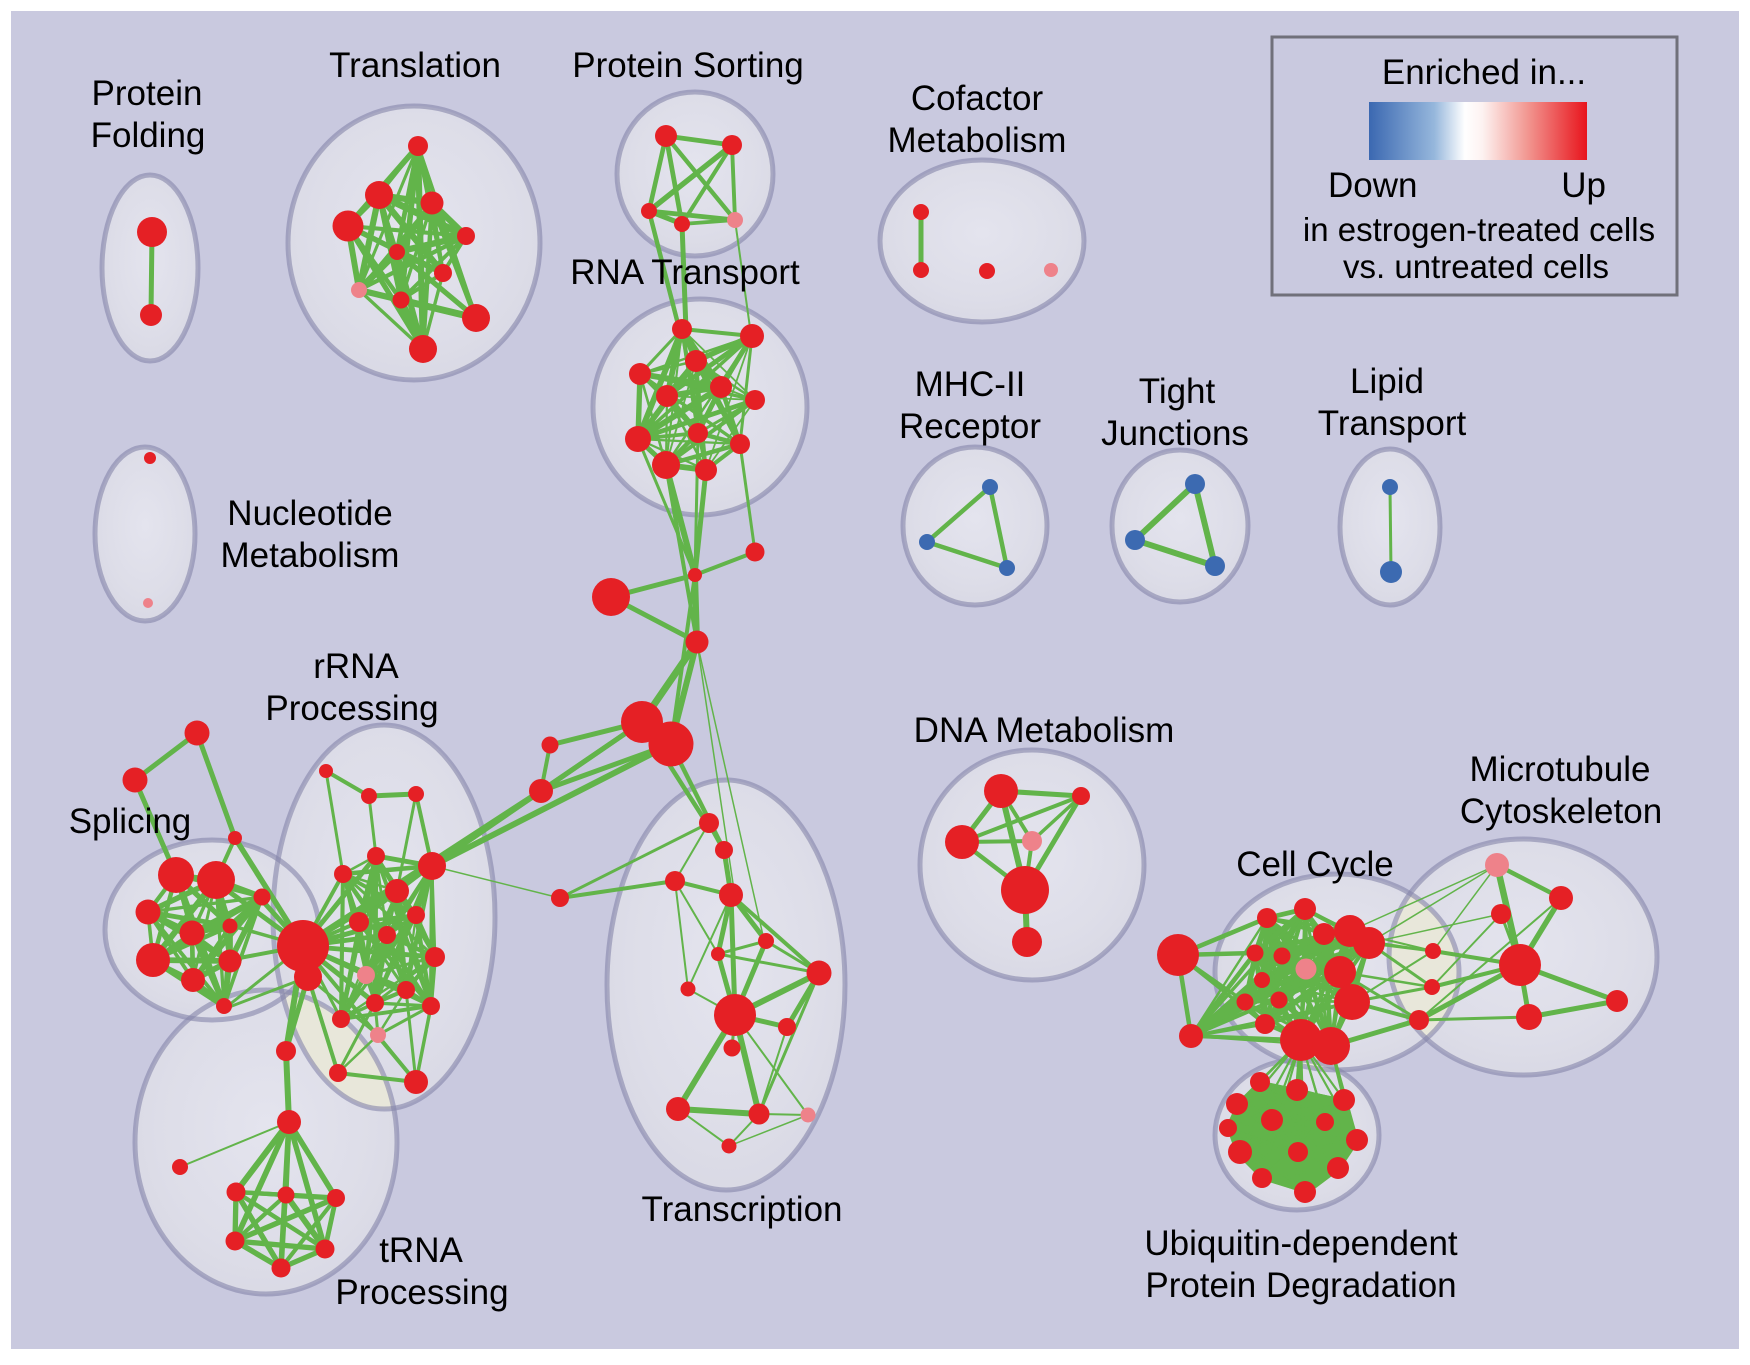 Image resolution: width=1750 pixels, height=1365 pixels. What do you see at coordinates (1300, 1285) in the screenshot?
I see `svg-text: Protein Degradation` at bounding box center [1300, 1285].